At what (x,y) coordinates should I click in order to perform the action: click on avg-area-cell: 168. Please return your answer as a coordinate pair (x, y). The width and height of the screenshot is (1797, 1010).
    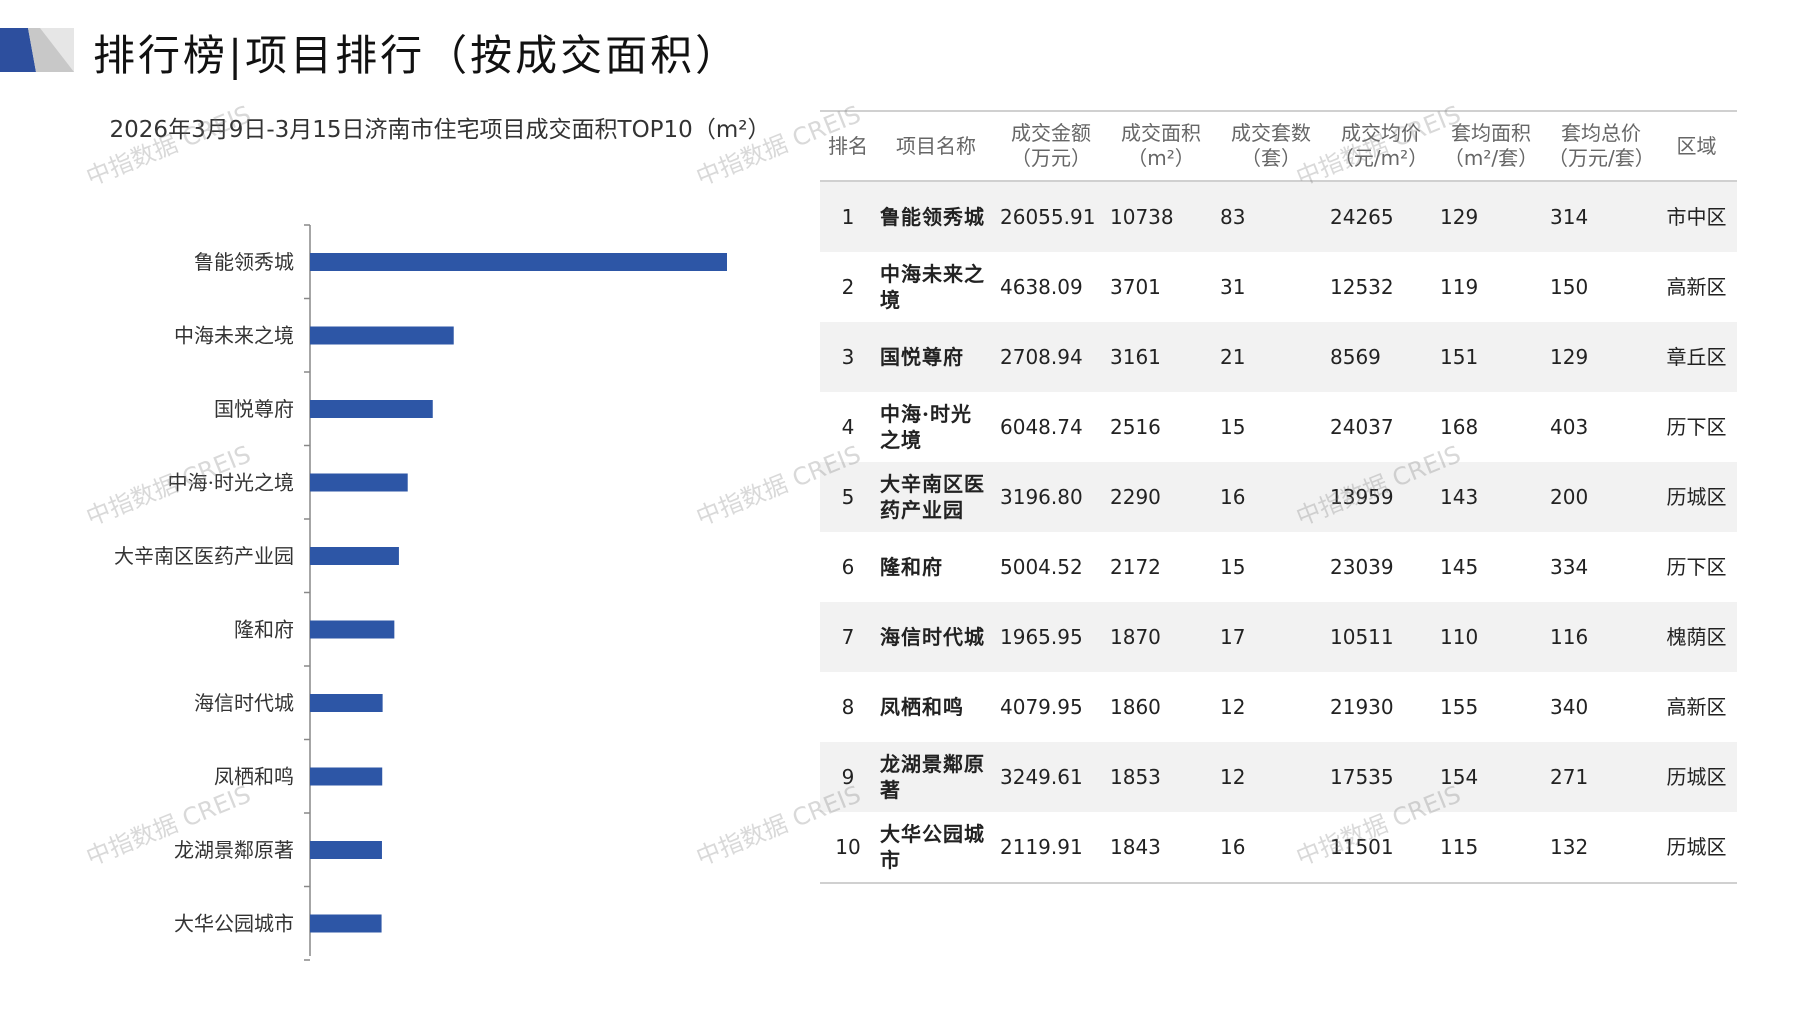
    Looking at the image, I should click on (1459, 427).